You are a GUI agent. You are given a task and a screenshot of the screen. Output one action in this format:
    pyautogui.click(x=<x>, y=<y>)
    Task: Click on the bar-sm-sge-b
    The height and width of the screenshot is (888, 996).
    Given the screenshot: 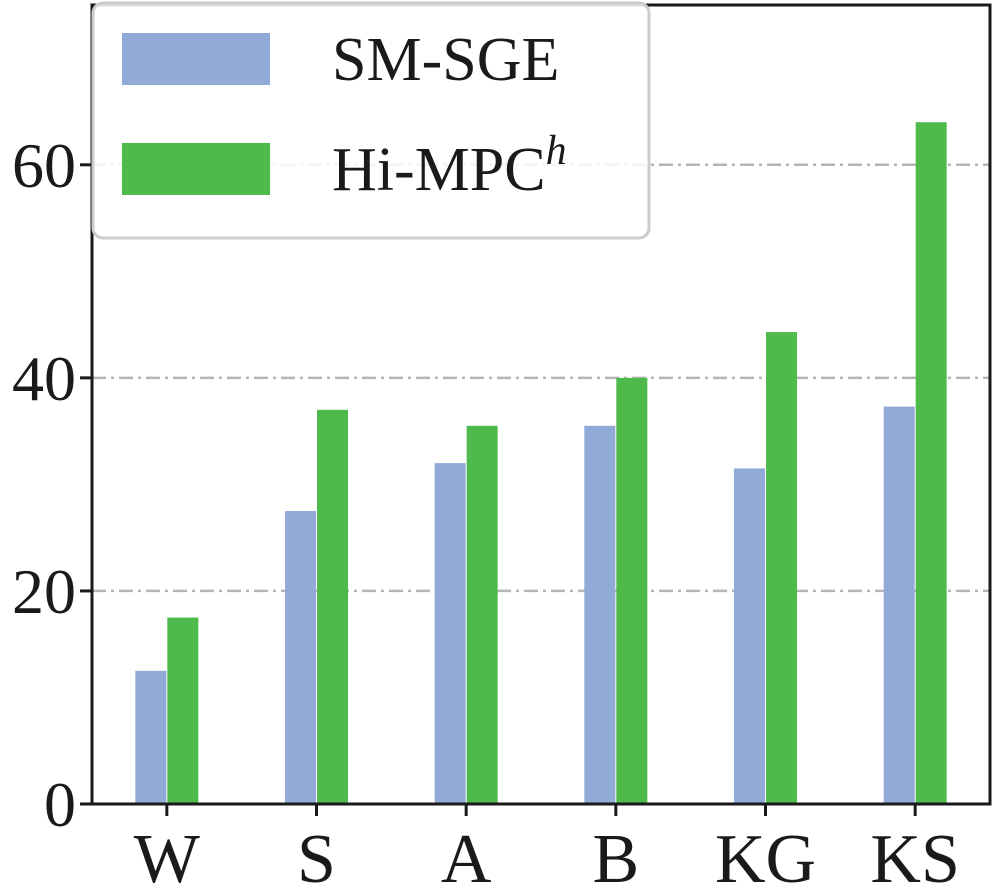 What is the action you would take?
    pyautogui.click(x=600, y=614)
    